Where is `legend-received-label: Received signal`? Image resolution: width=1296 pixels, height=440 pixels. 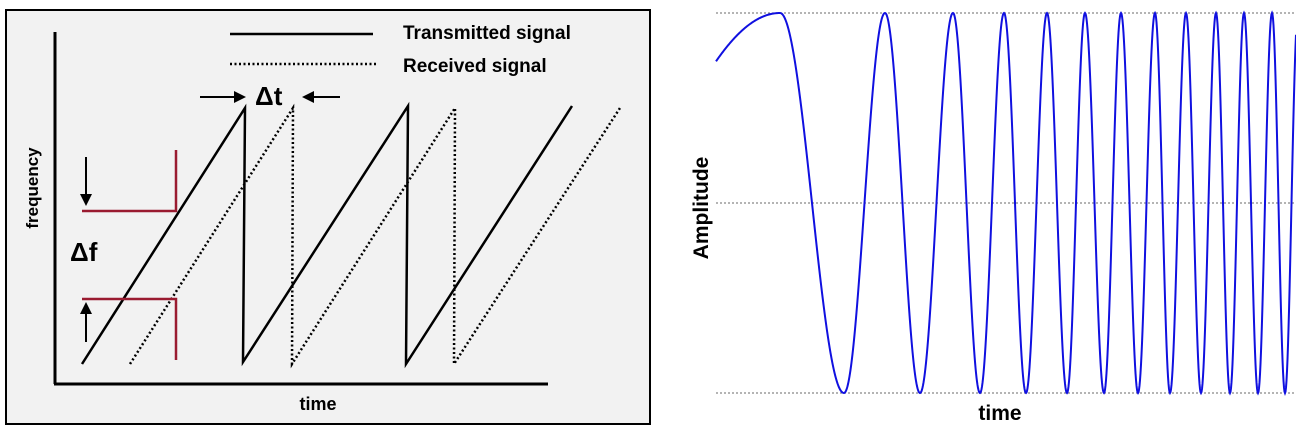
legend-received-label: Received signal is located at coordinates (475, 66).